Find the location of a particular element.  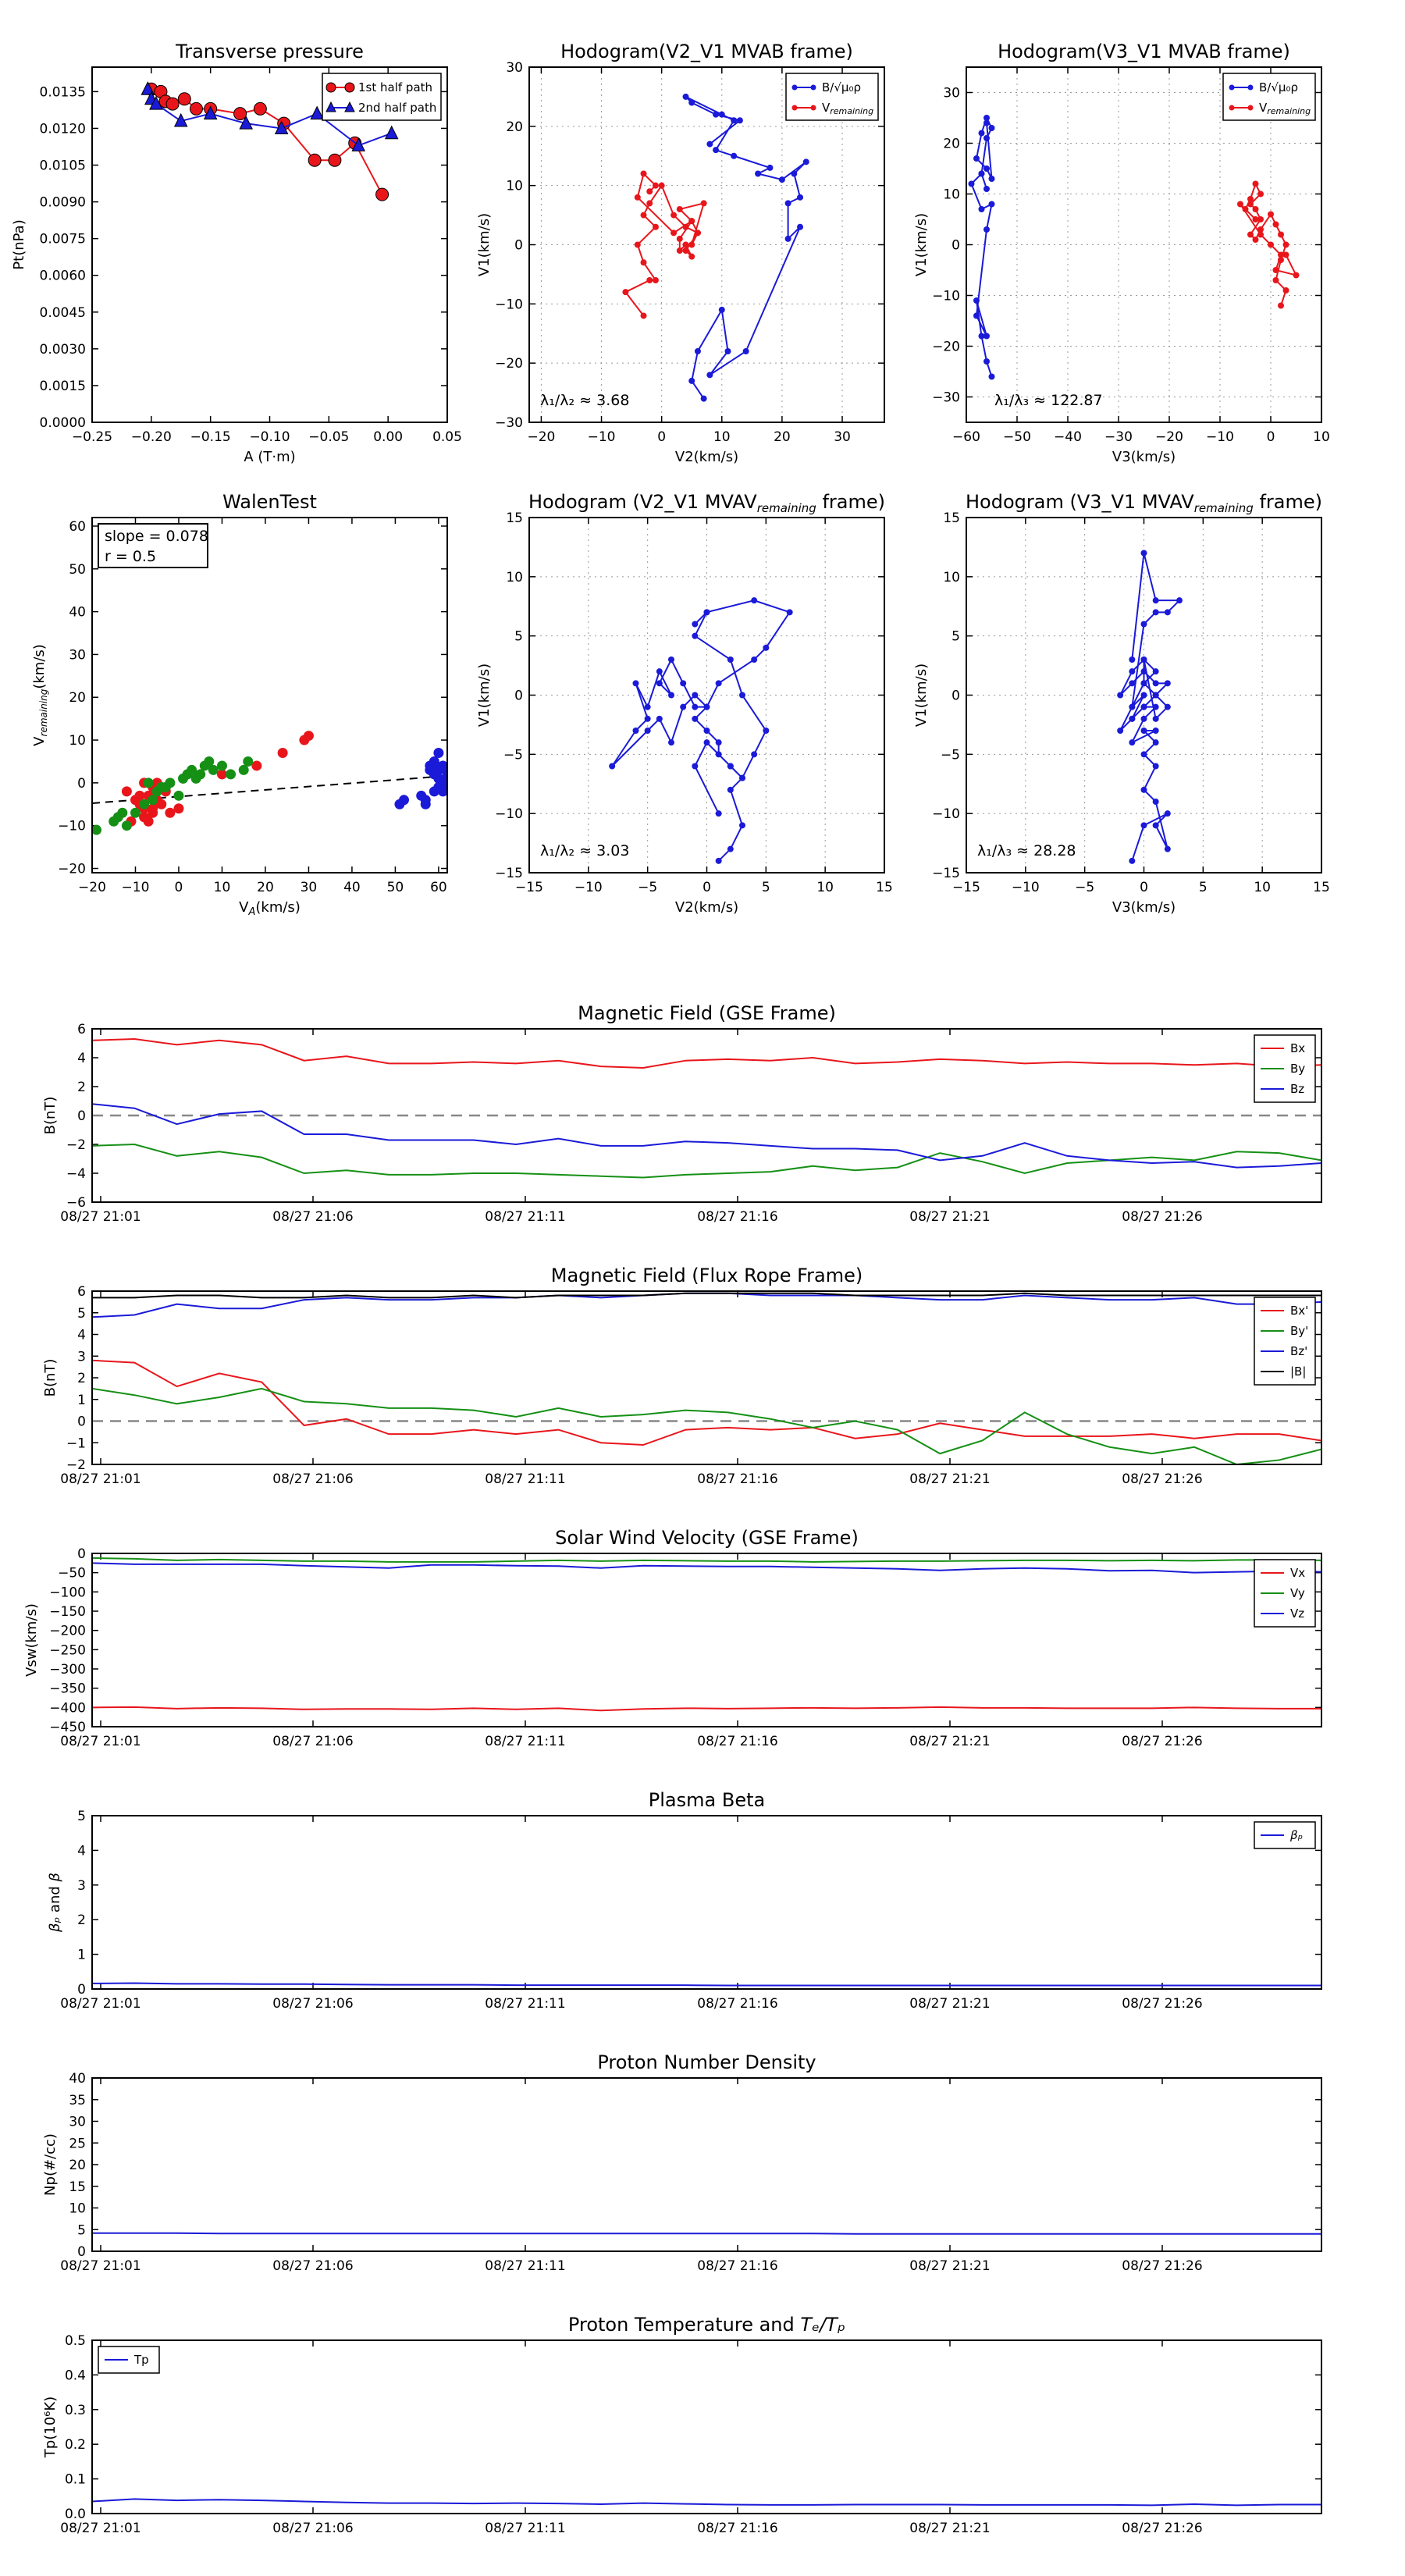

y-tick-label: −10 is located at coordinates (946, 814).